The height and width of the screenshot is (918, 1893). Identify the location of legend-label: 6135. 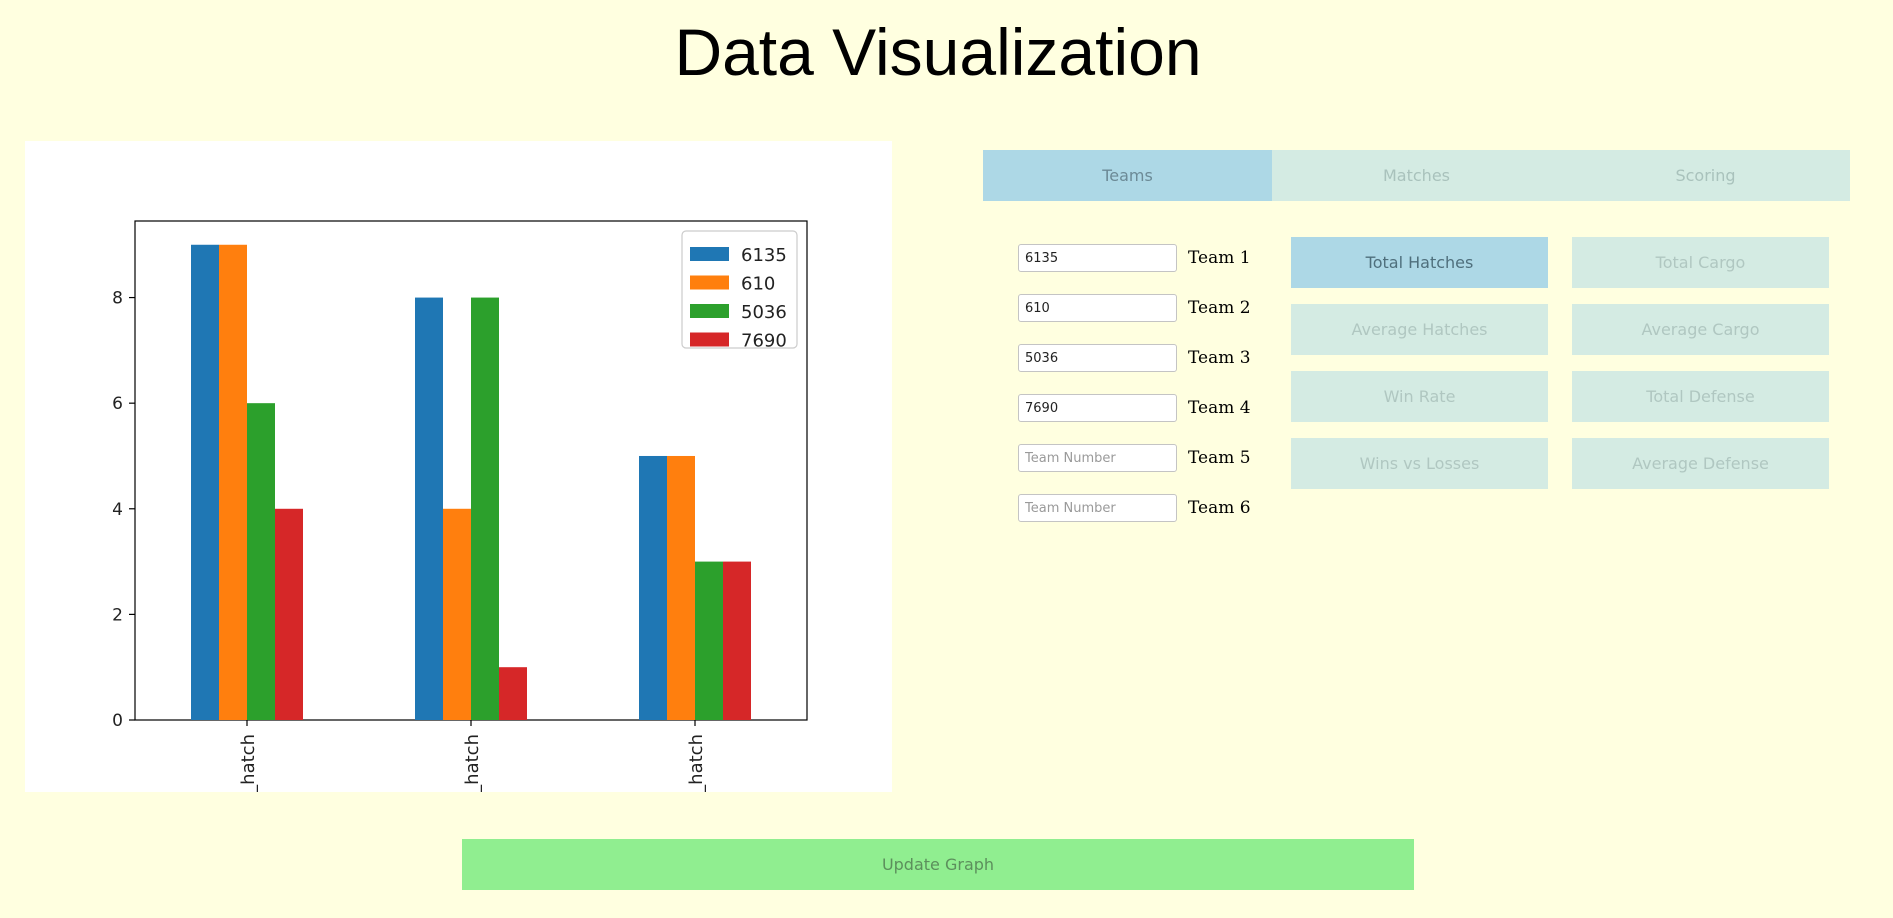
(764, 255).